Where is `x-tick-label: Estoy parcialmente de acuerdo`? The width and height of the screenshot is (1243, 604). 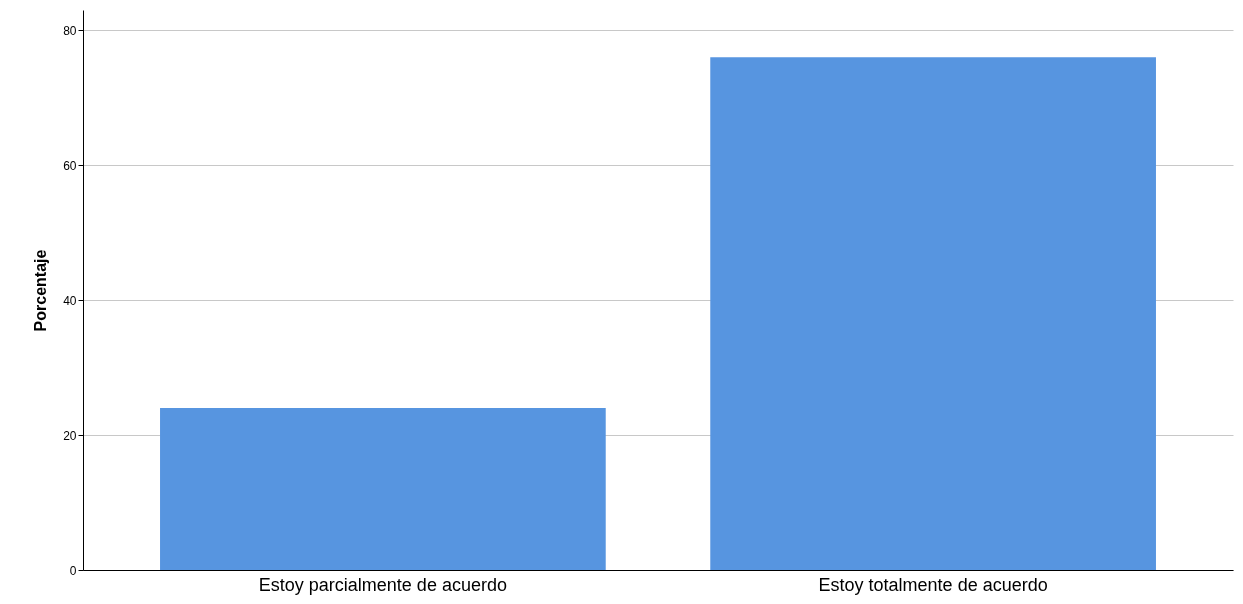 x-tick-label: Estoy parcialmente de acuerdo is located at coordinates (382, 584).